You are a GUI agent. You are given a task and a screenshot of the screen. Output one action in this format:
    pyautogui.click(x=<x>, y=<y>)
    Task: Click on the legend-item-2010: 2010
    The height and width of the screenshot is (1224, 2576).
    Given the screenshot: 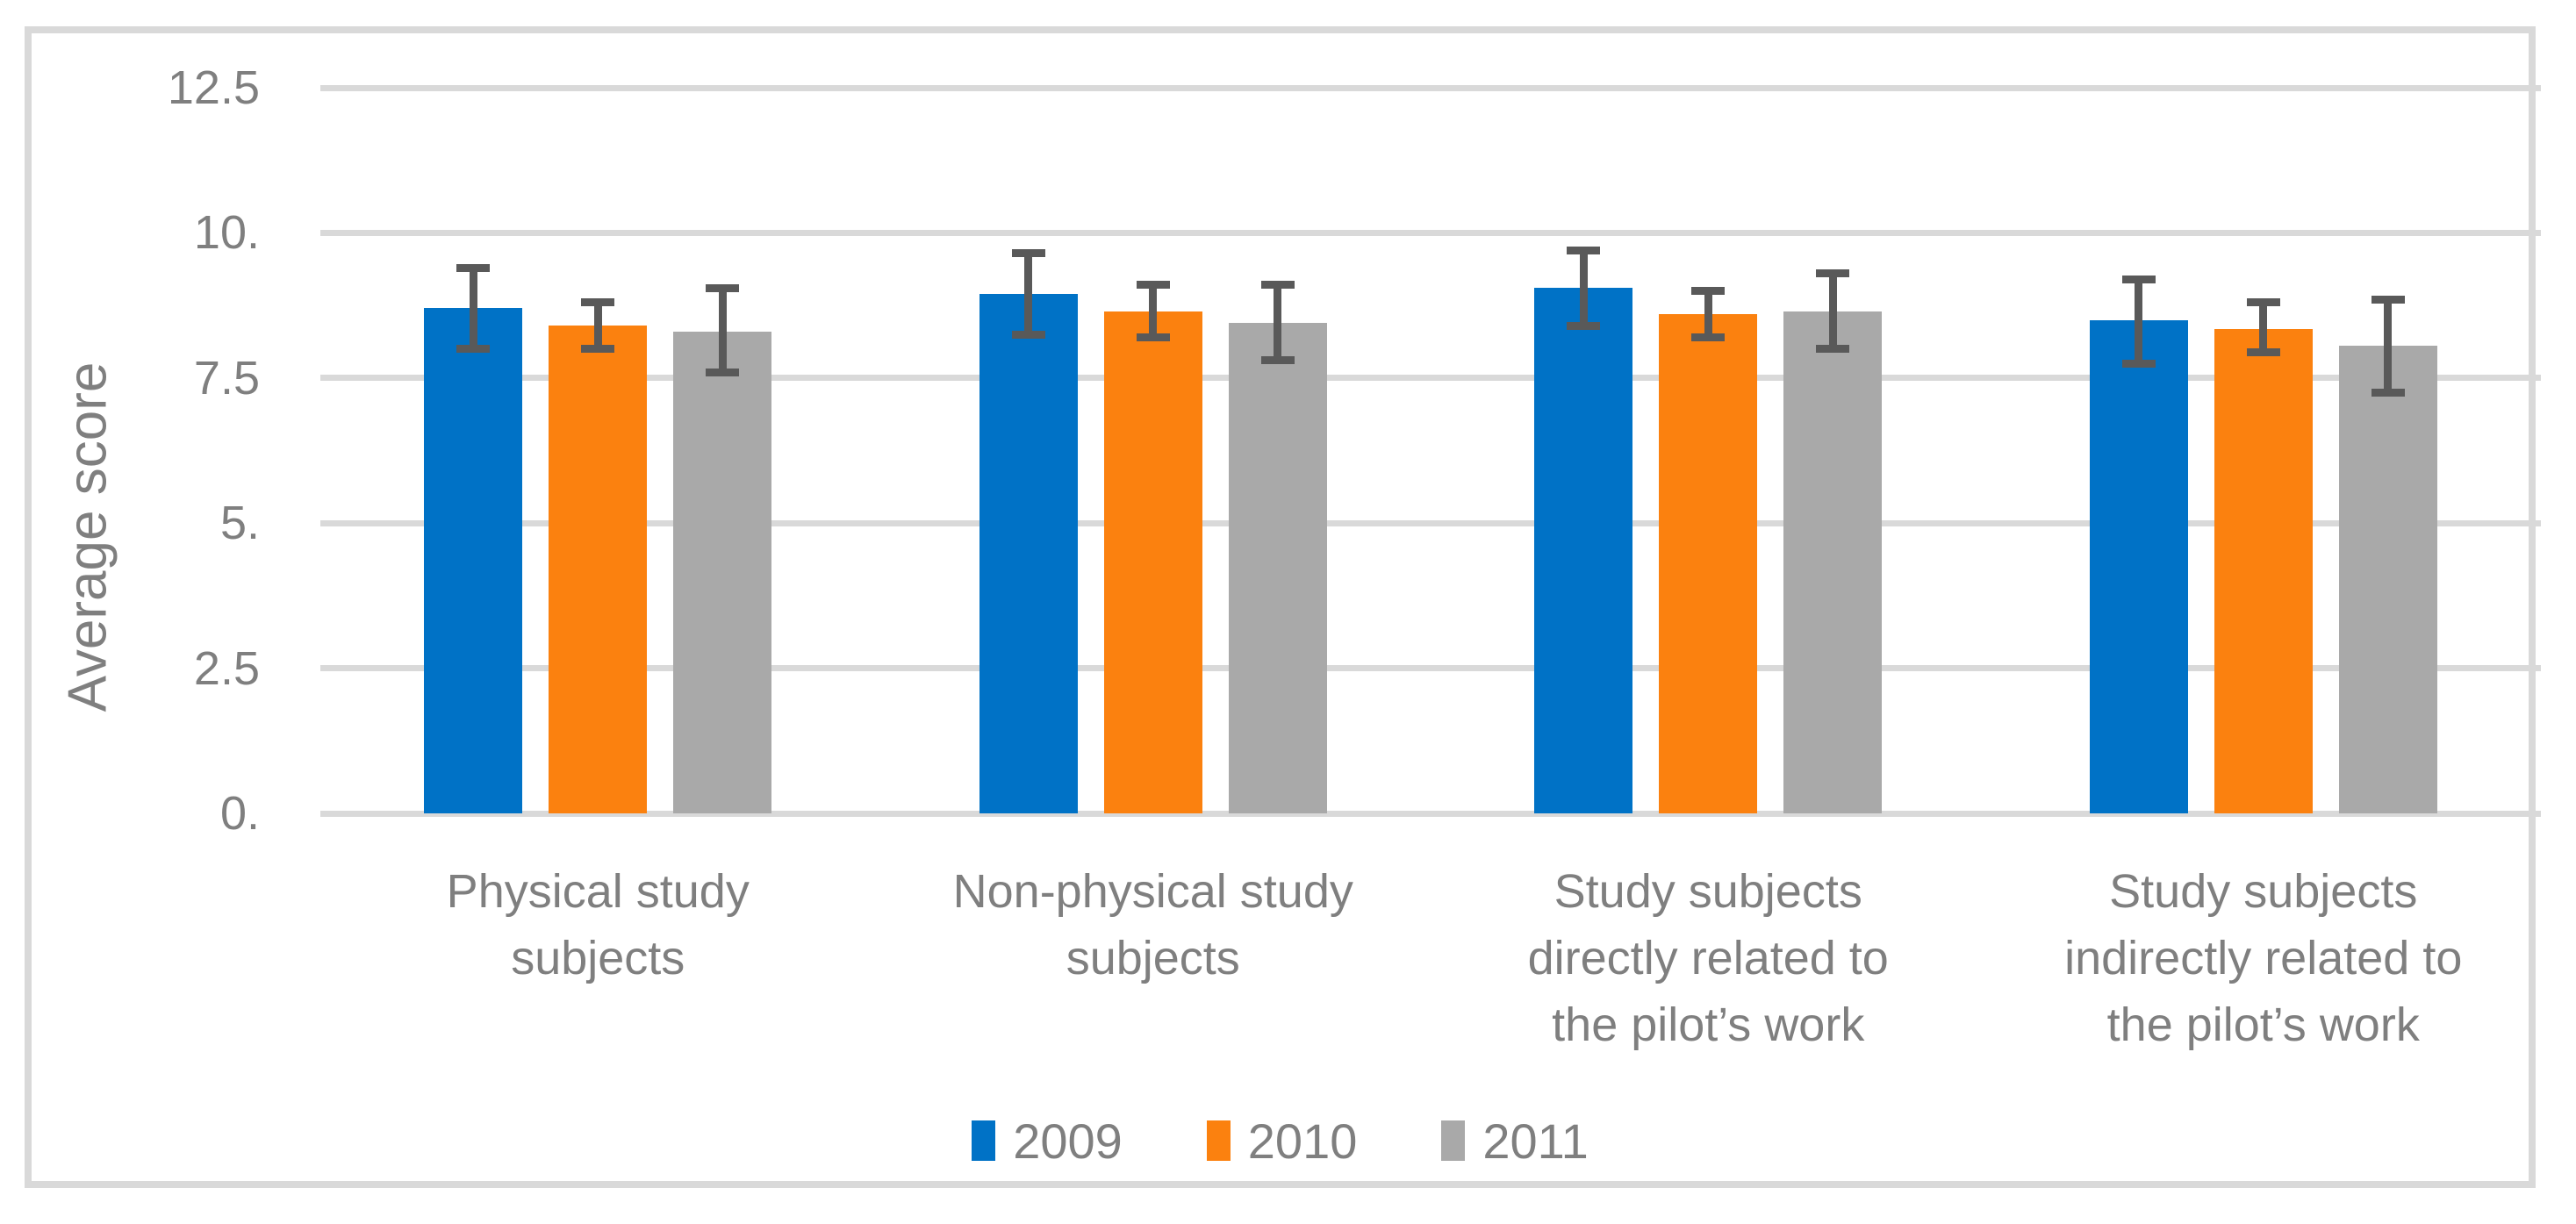 What is the action you would take?
    pyautogui.click(x=1282, y=1141)
    